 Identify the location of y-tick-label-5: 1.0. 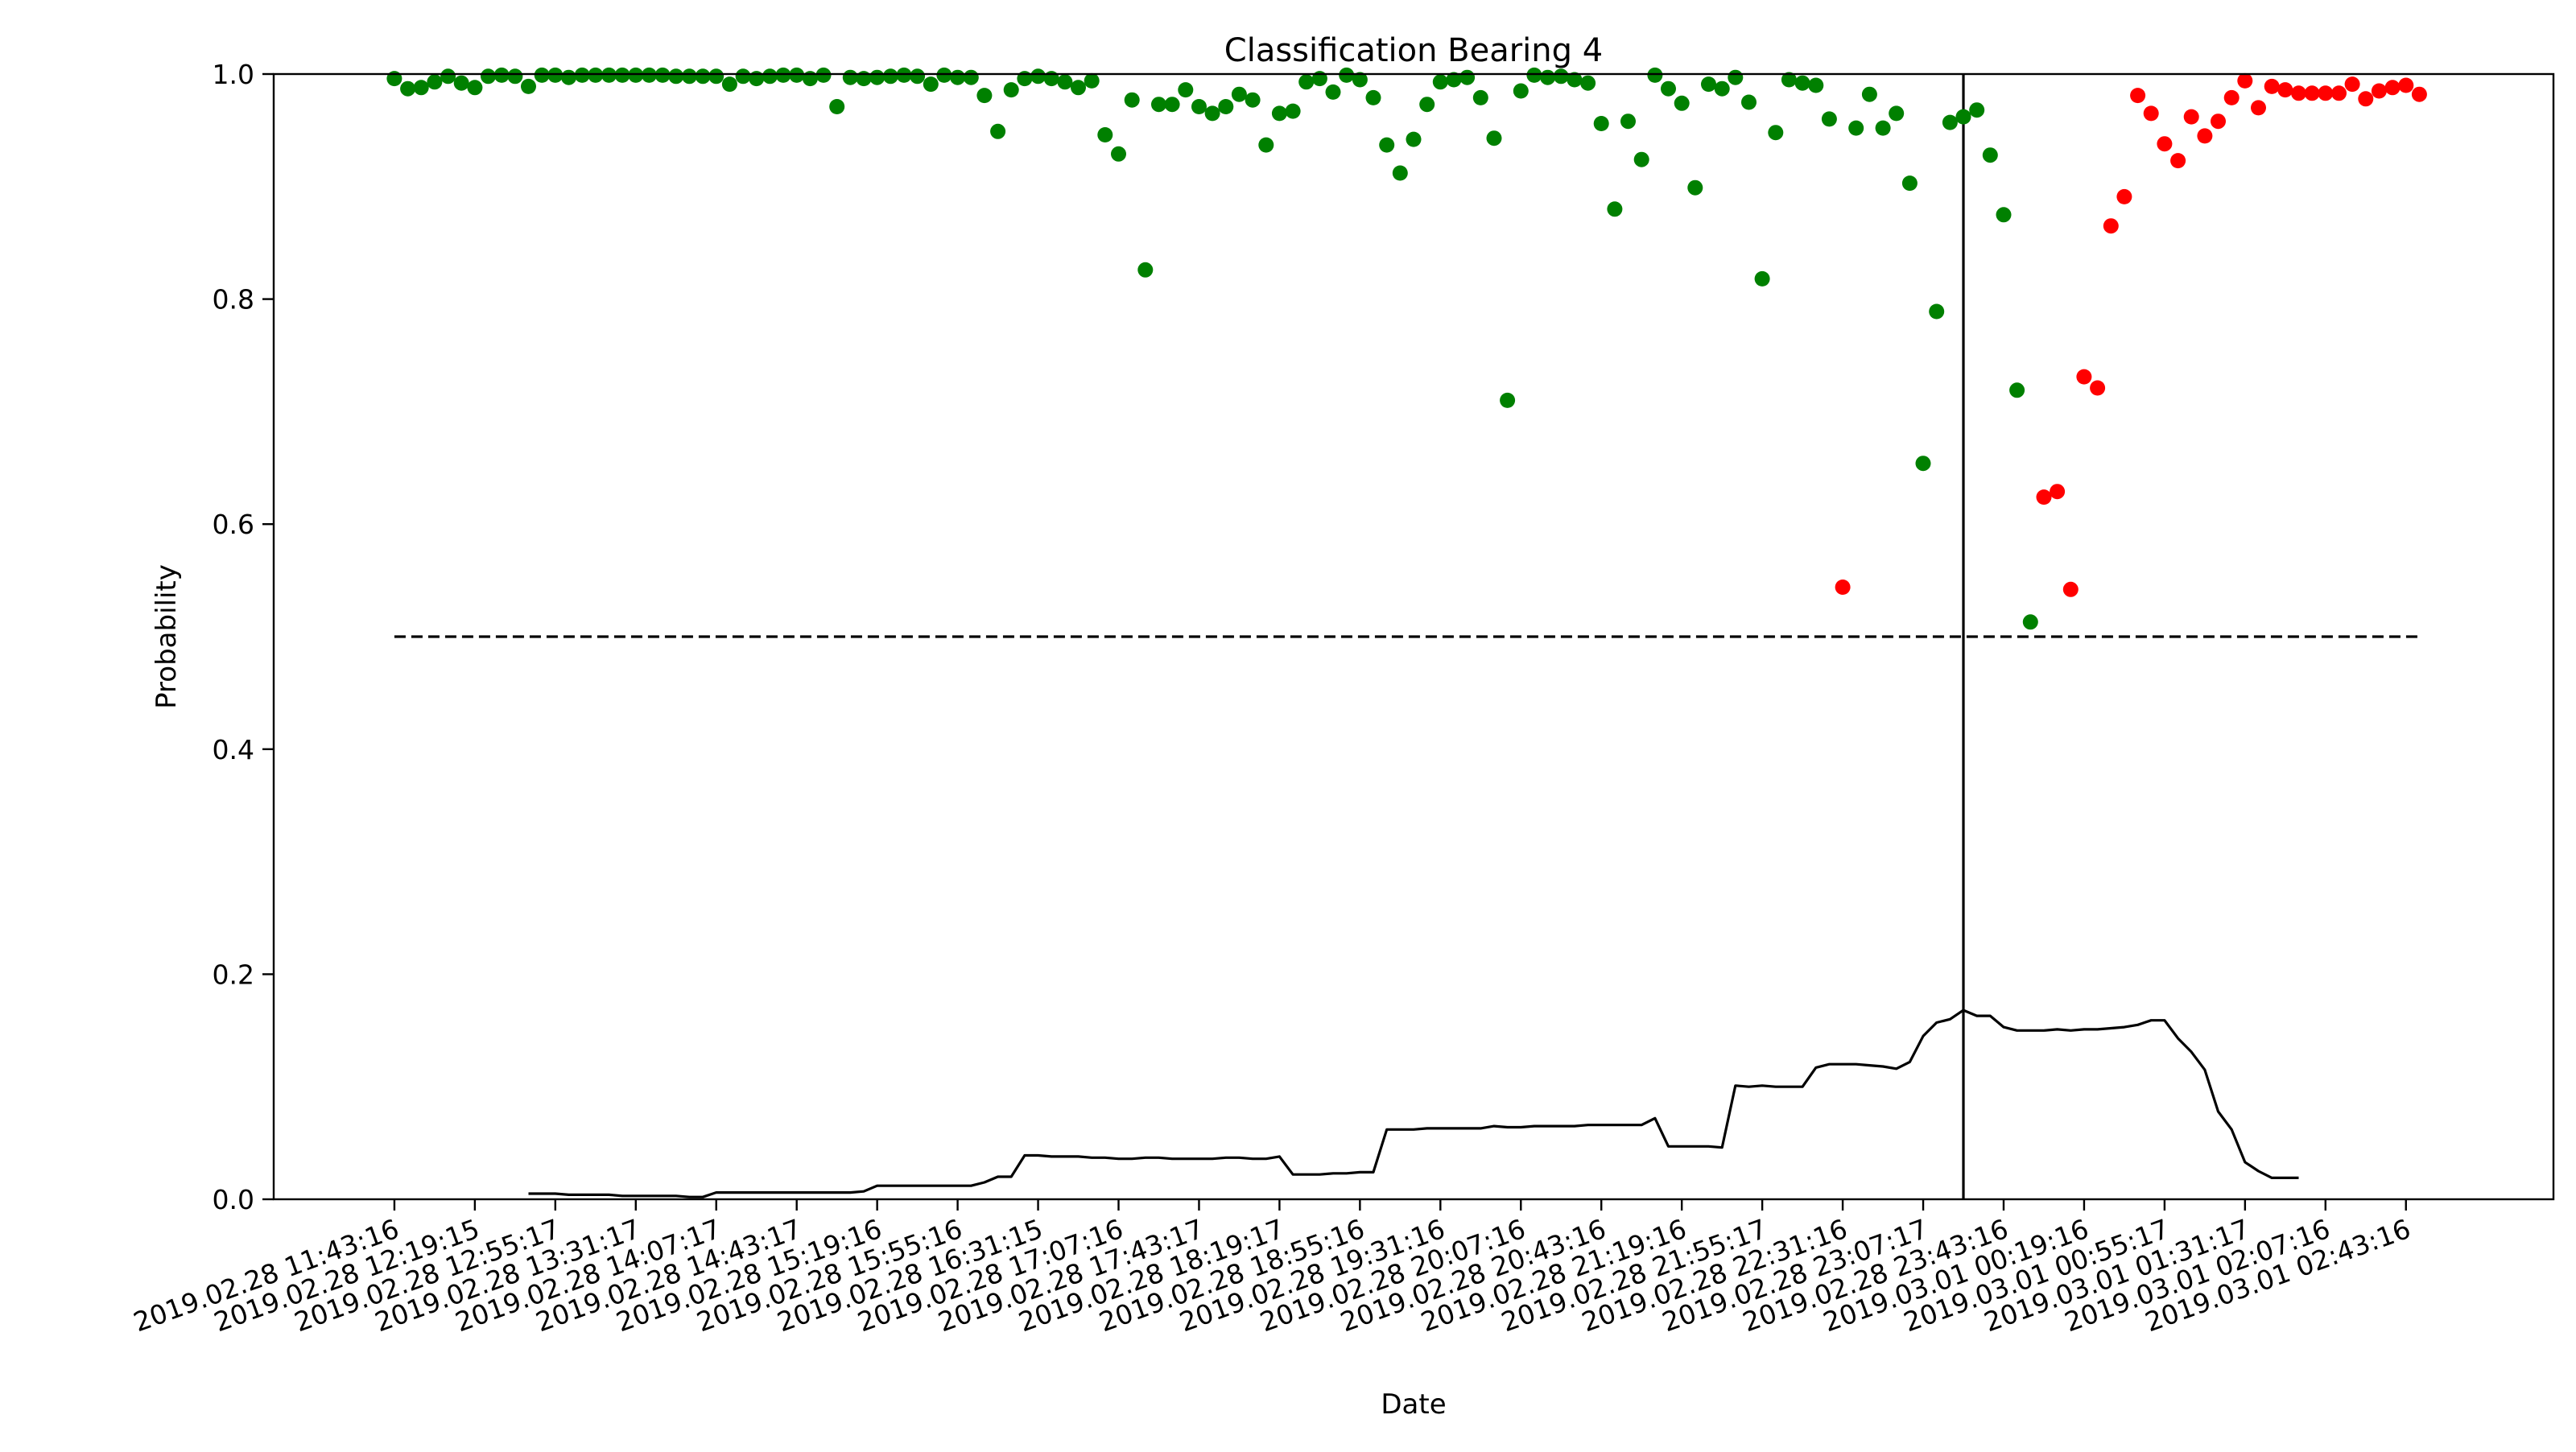
(233, 74).